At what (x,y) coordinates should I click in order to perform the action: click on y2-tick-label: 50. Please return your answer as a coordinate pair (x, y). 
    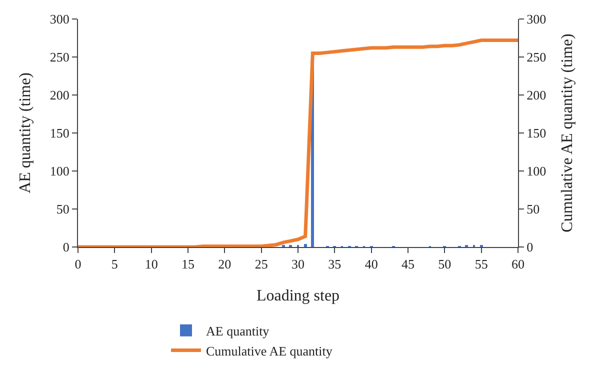
    Looking at the image, I should click on (533, 209).